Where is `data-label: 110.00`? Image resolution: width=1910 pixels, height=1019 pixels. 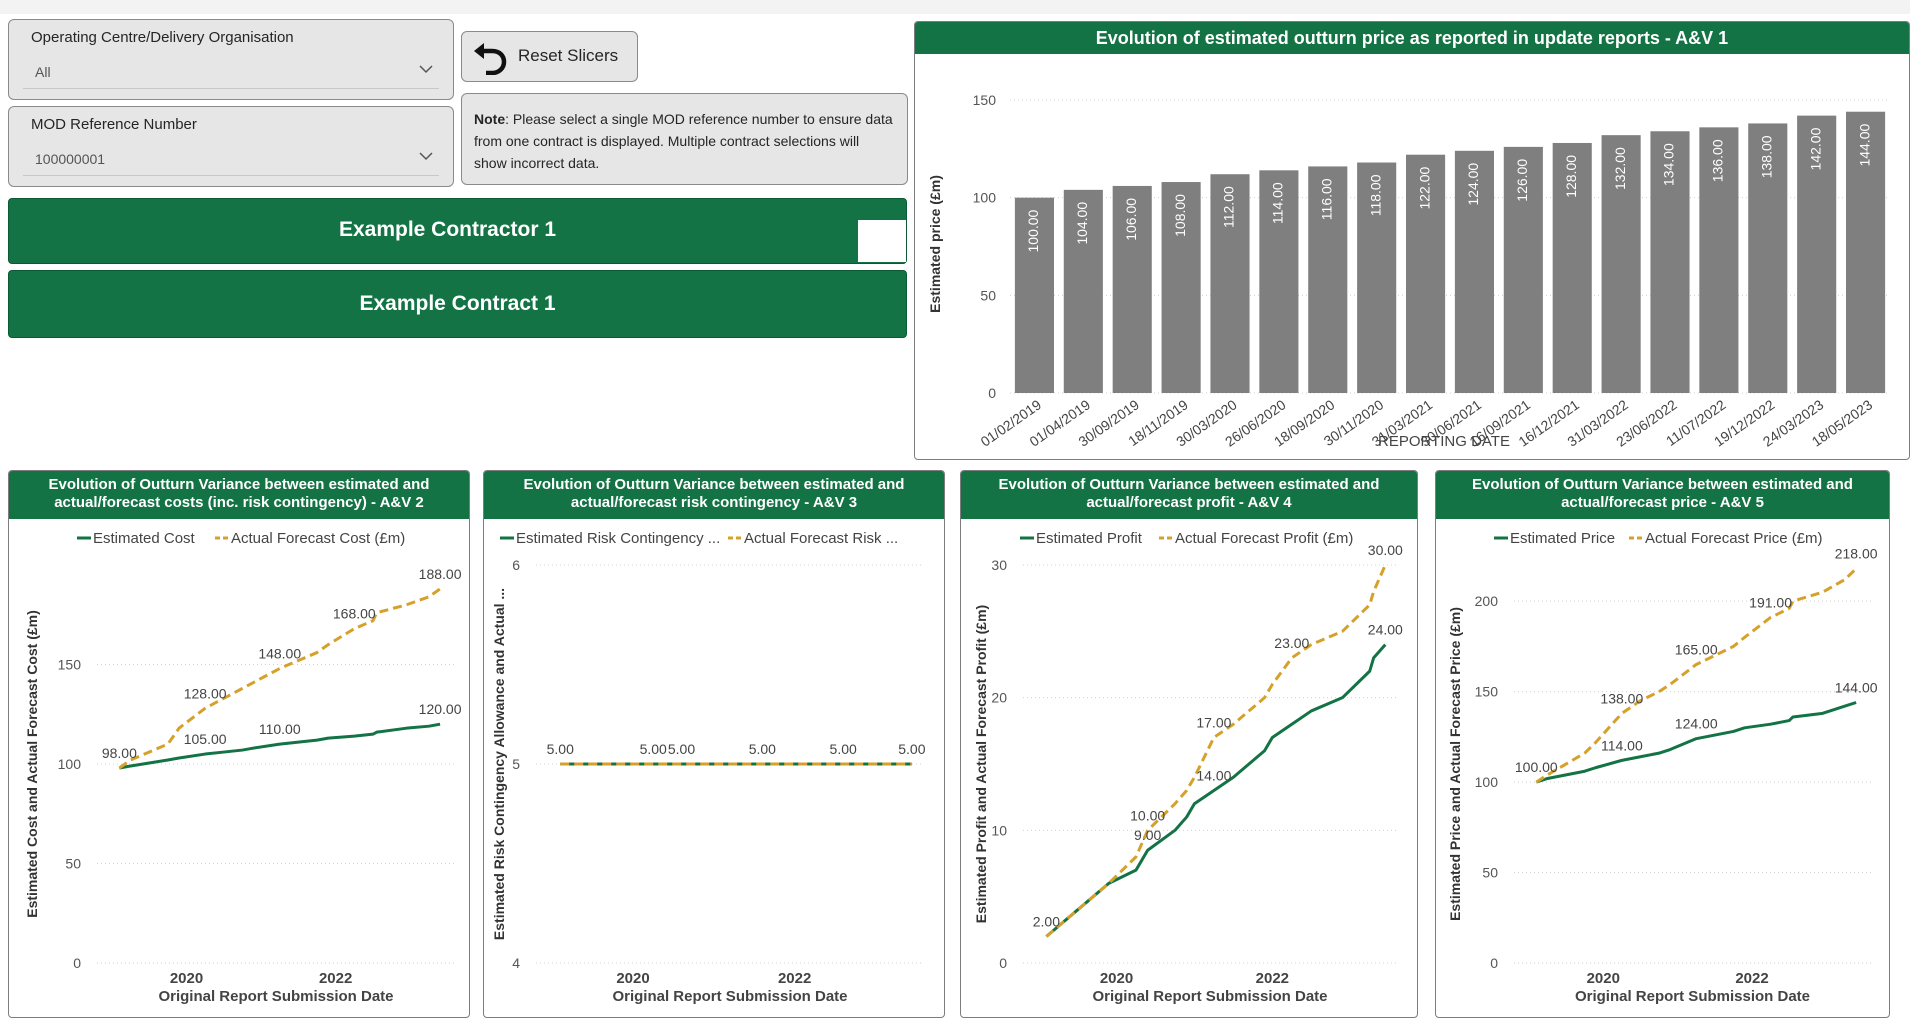
data-label: 110.00 is located at coordinates (280, 729).